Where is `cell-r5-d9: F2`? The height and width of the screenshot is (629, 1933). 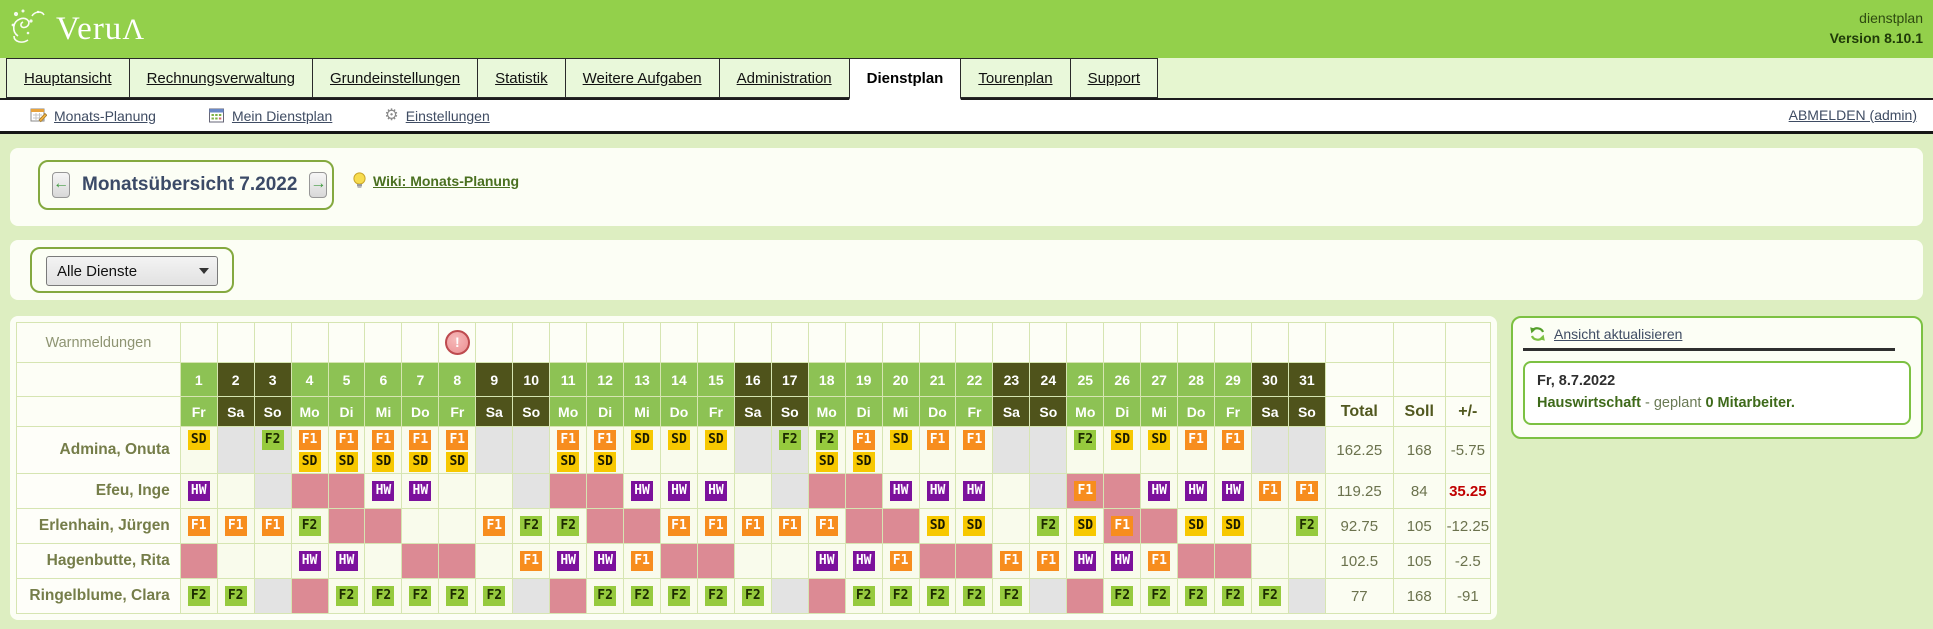 cell-r5-d9: F2 is located at coordinates (494, 596).